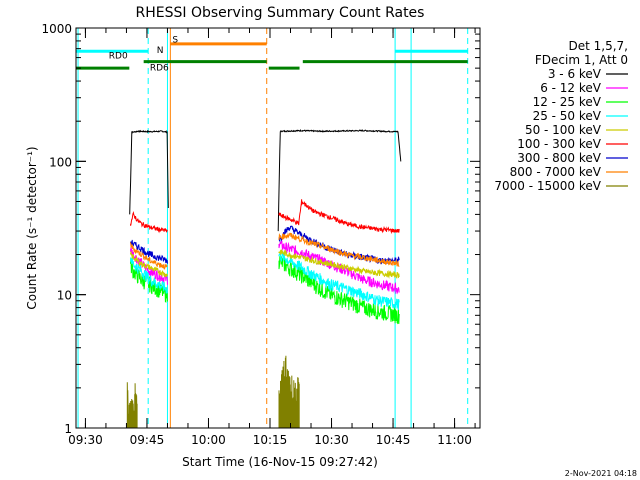 This screenshot has height=480, width=640. I want to click on legend-label-0: 3 - 6 keV, so click(575, 74).